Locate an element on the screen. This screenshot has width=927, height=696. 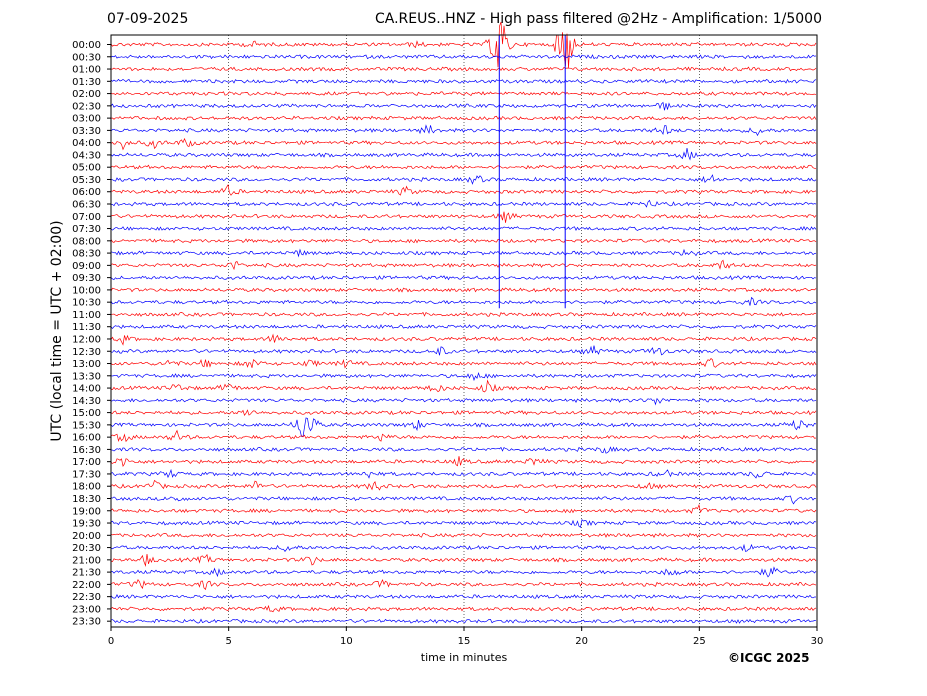
row-label: 14:30 is located at coordinates (86, 401).